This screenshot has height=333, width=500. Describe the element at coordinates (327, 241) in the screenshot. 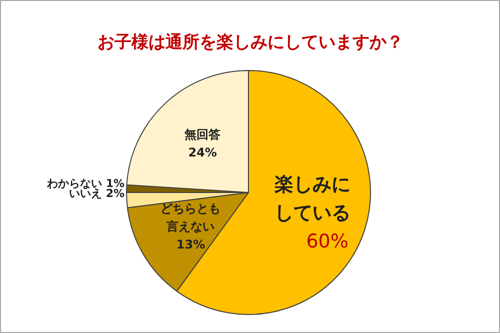

I see `data-label: 60%` at that location.